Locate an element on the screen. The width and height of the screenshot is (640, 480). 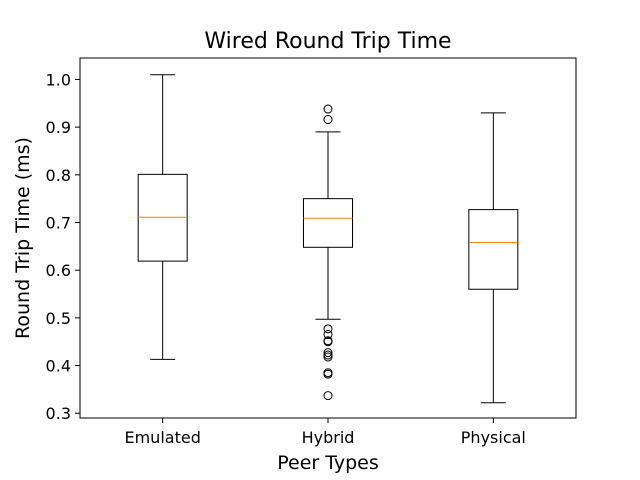
y-tick-label: 0.9 is located at coordinates (58, 127).